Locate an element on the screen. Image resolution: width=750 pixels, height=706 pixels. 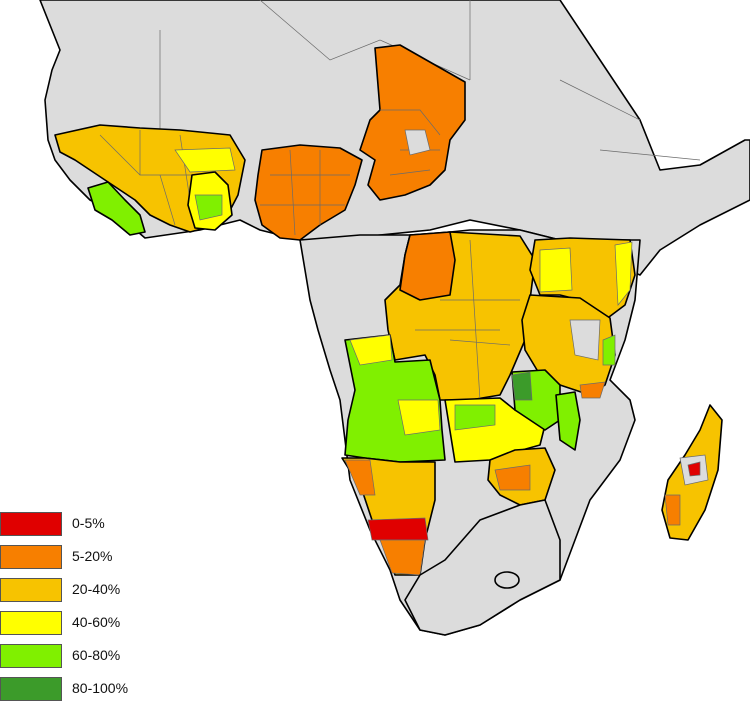
legend-label: 5-20% is located at coordinates (92, 556).